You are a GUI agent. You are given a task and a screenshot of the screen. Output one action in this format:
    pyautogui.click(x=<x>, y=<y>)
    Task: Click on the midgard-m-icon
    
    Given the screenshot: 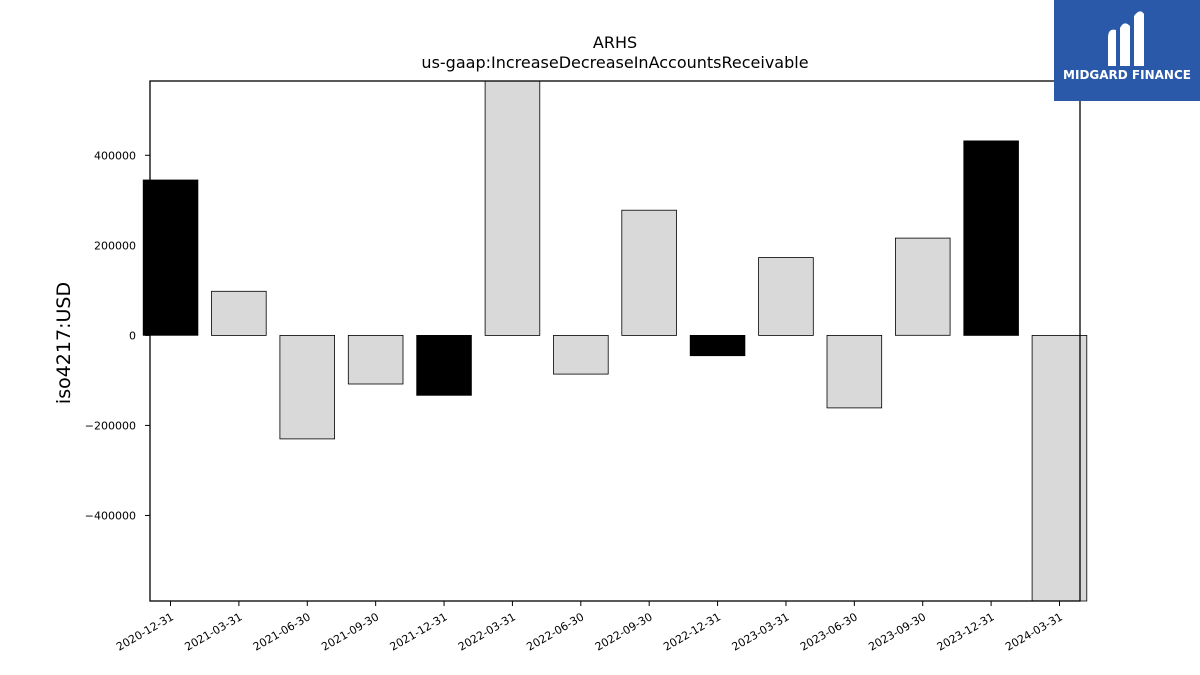 What is the action you would take?
    pyautogui.click(x=1126, y=38)
    